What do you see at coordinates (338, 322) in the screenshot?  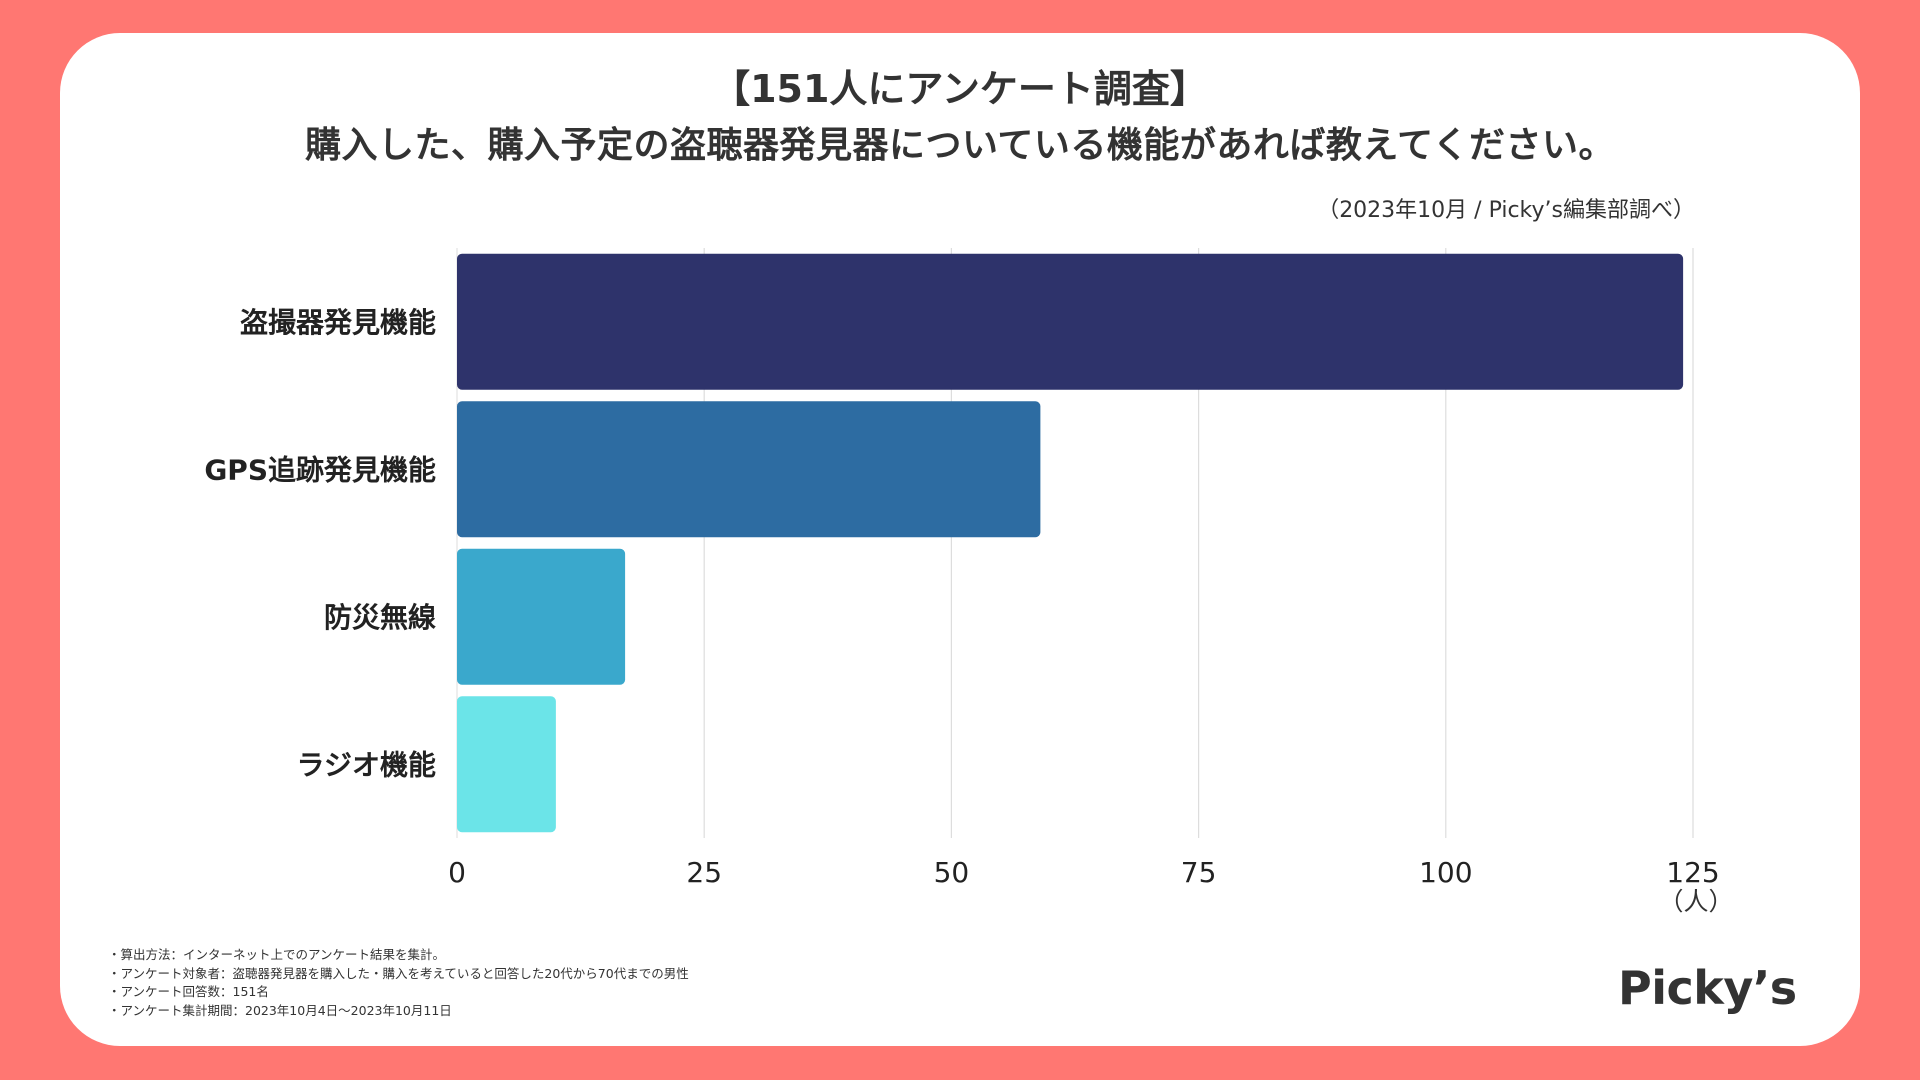 I see `category-label: 盗撮器発見機能` at bounding box center [338, 322].